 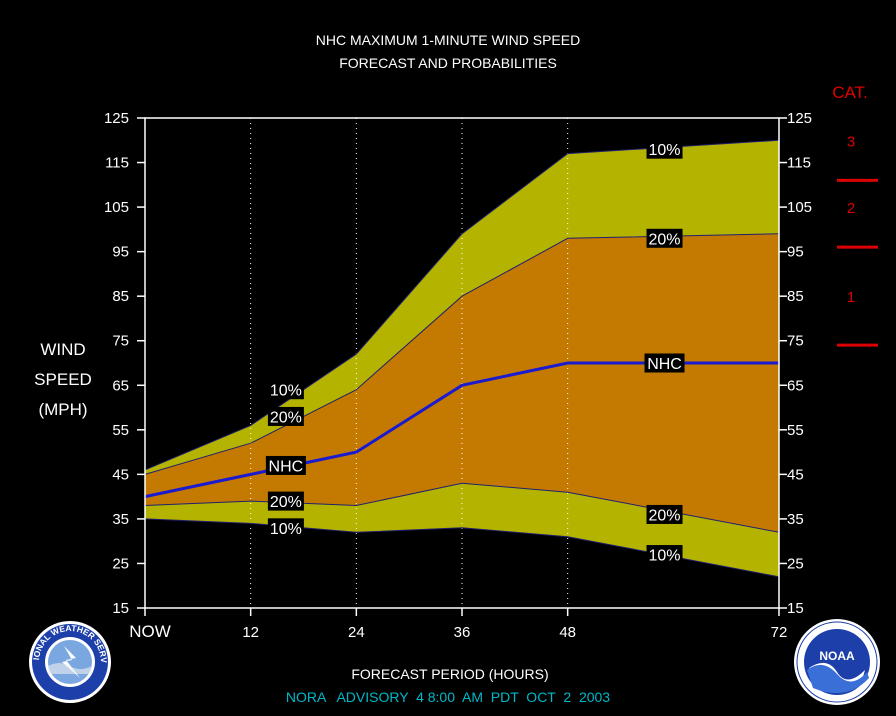 I want to click on series-line-nhc, so click(x=461, y=430).